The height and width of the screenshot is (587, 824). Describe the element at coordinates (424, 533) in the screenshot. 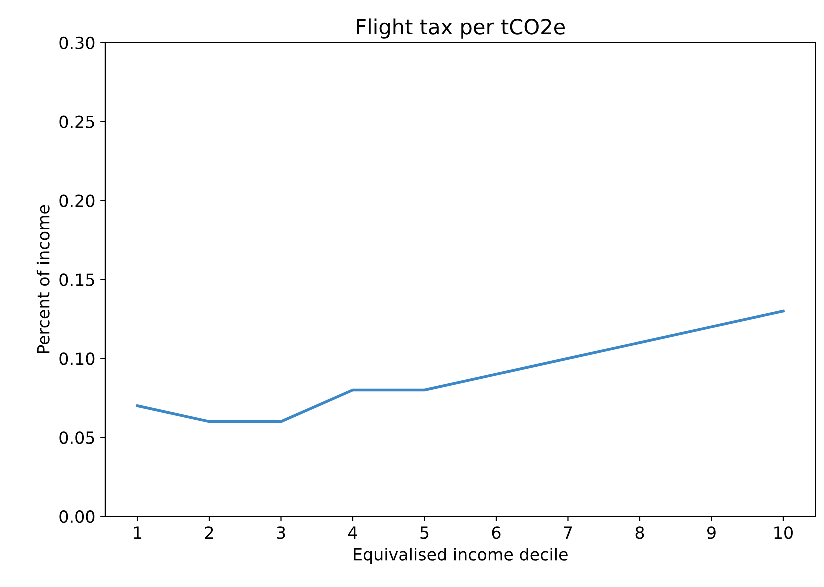

I see `x-tick-label: 5` at that location.